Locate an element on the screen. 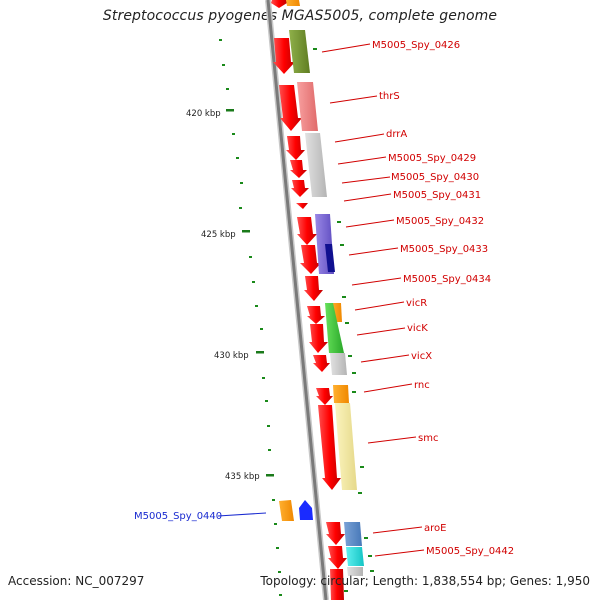 The height and width of the screenshot is (600, 600). gene-arrows is located at coordinates (309, 300).